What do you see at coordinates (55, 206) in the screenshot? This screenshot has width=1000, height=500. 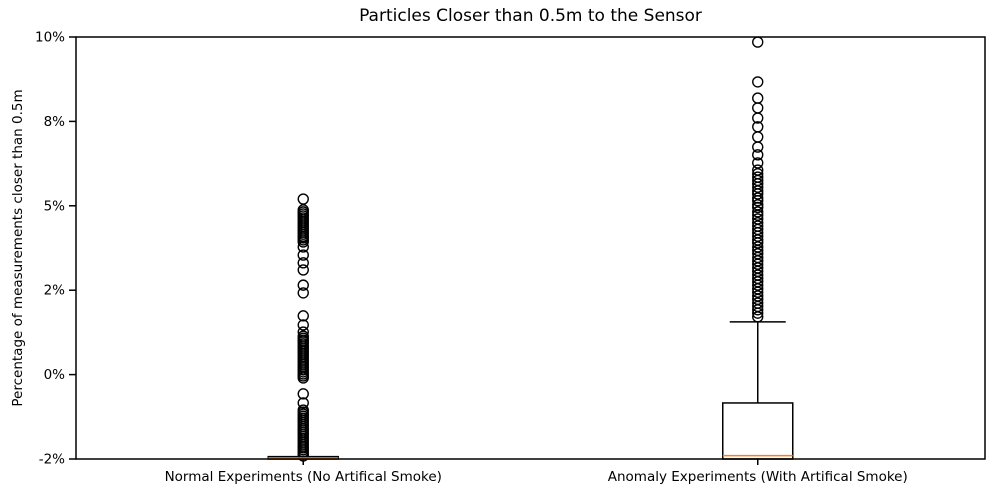 I see `y-tick-label: 5%` at bounding box center [55, 206].